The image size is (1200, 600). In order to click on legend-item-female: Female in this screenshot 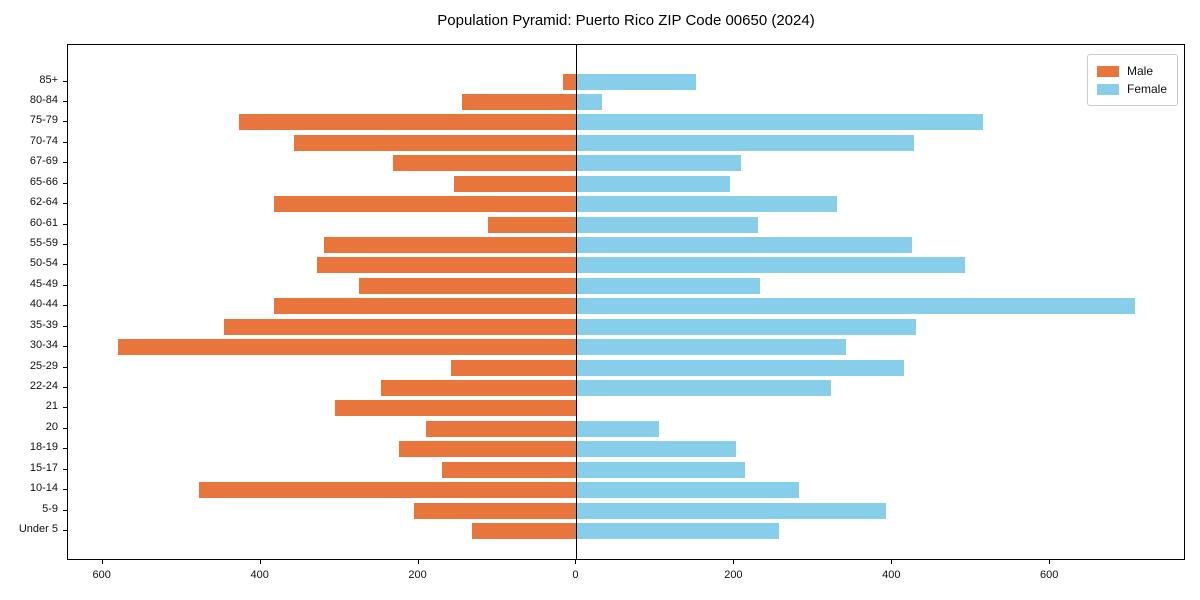, I will do `click(1131, 89)`.